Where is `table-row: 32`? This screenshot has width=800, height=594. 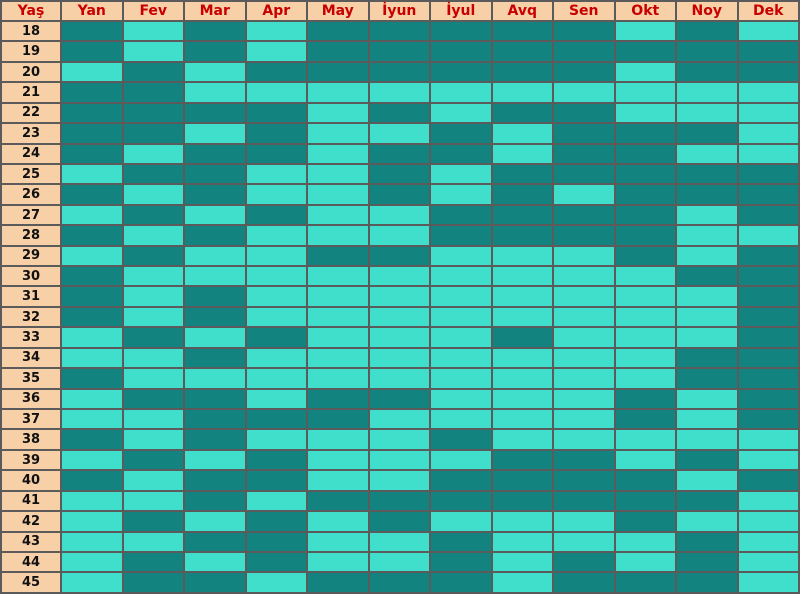 table-row: 32 is located at coordinates (400, 317).